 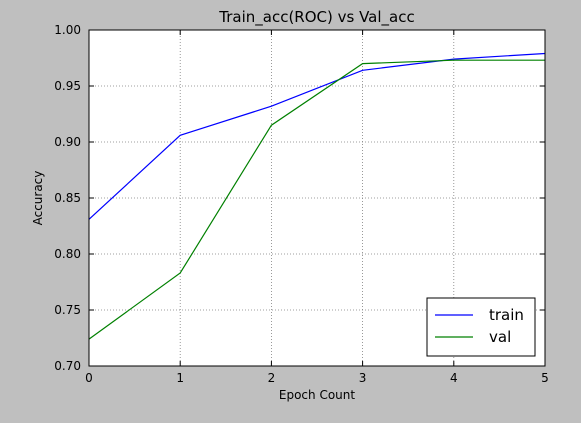 I want to click on y-tick-label: 1.00, so click(x=67, y=30).